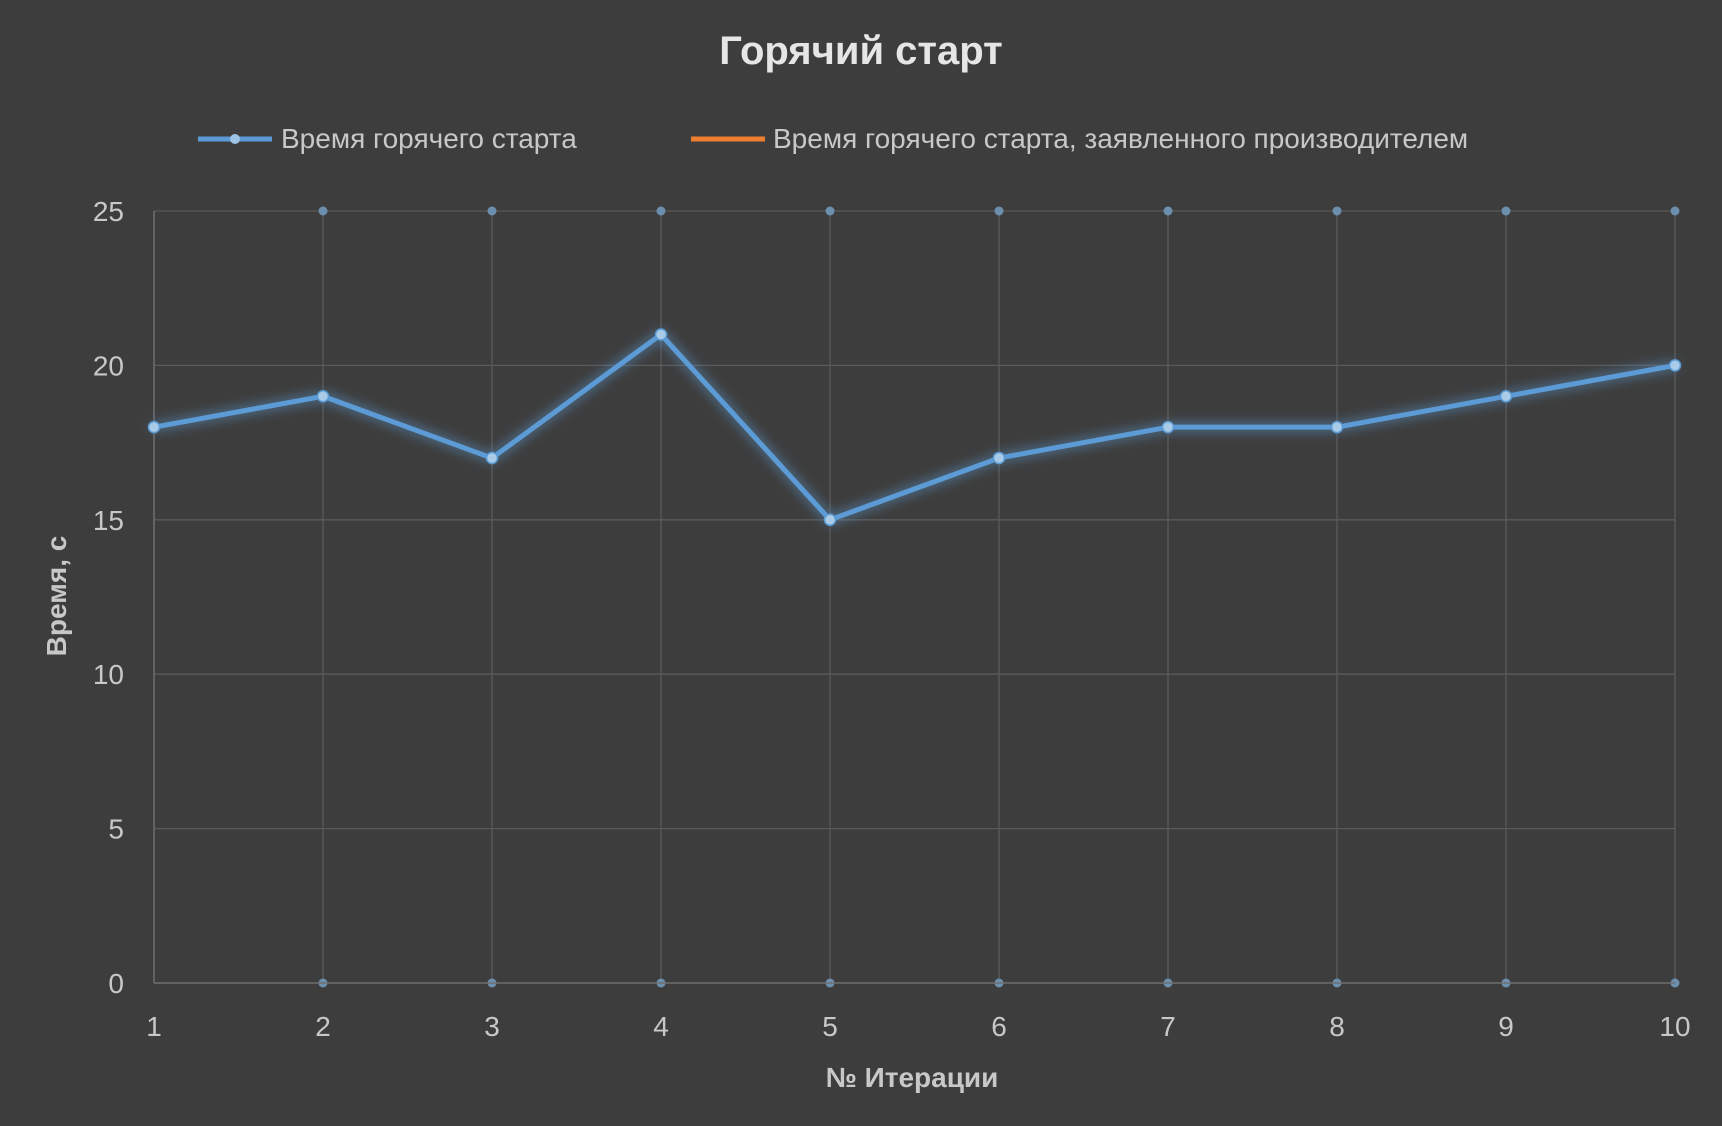 The height and width of the screenshot is (1126, 1722). Describe the element at coordinates (830, 1026) in the screenshot. I see `x-tick-label: 5` at that location.